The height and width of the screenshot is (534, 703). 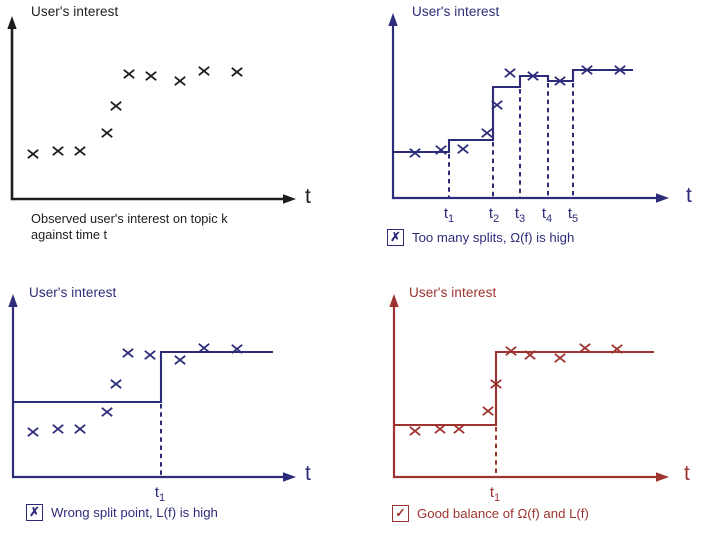 I want to click on caption-wrong-split: ✗ Wrong split point, L(f) is high, so click(x=122, y=512).